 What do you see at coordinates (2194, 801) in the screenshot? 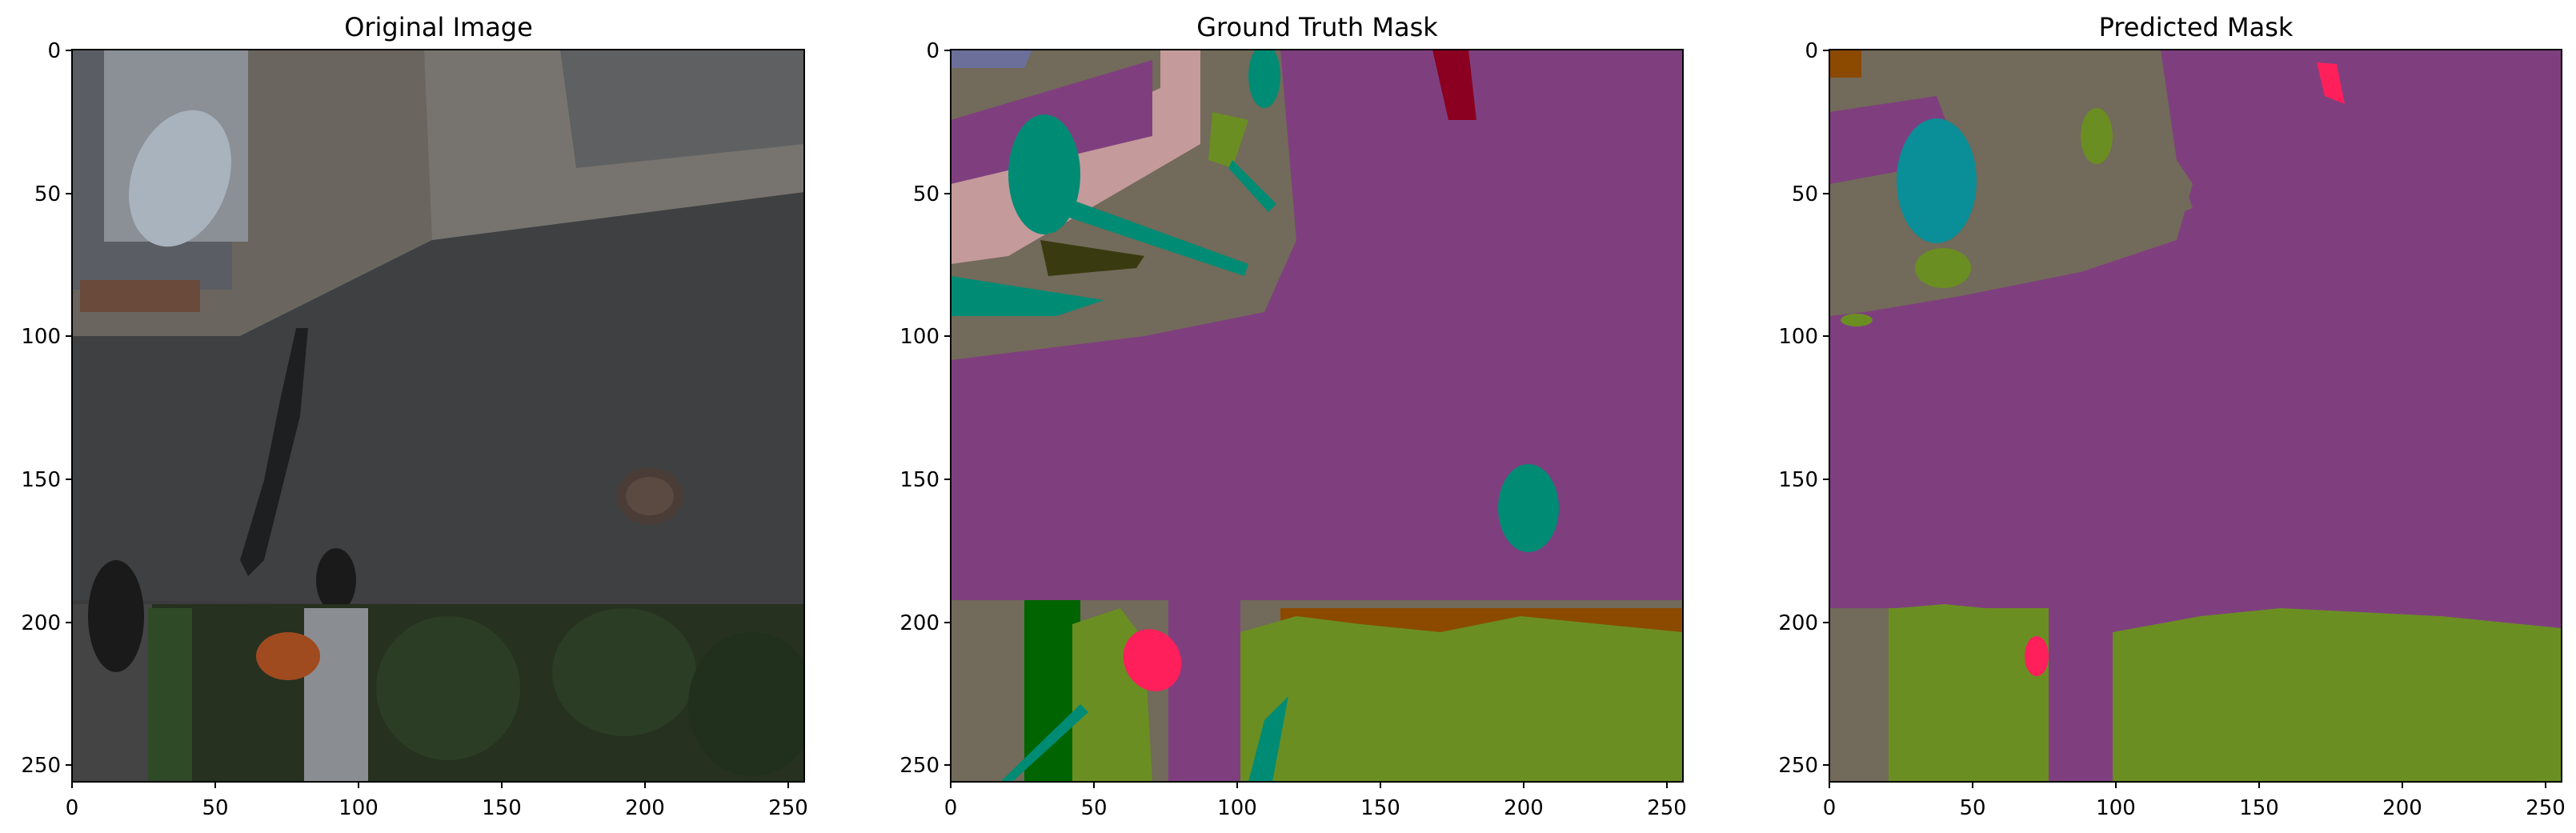
I see `x-ticks-predicted: 0 50 100 150 200 250` at bounding box center [2194, 801].